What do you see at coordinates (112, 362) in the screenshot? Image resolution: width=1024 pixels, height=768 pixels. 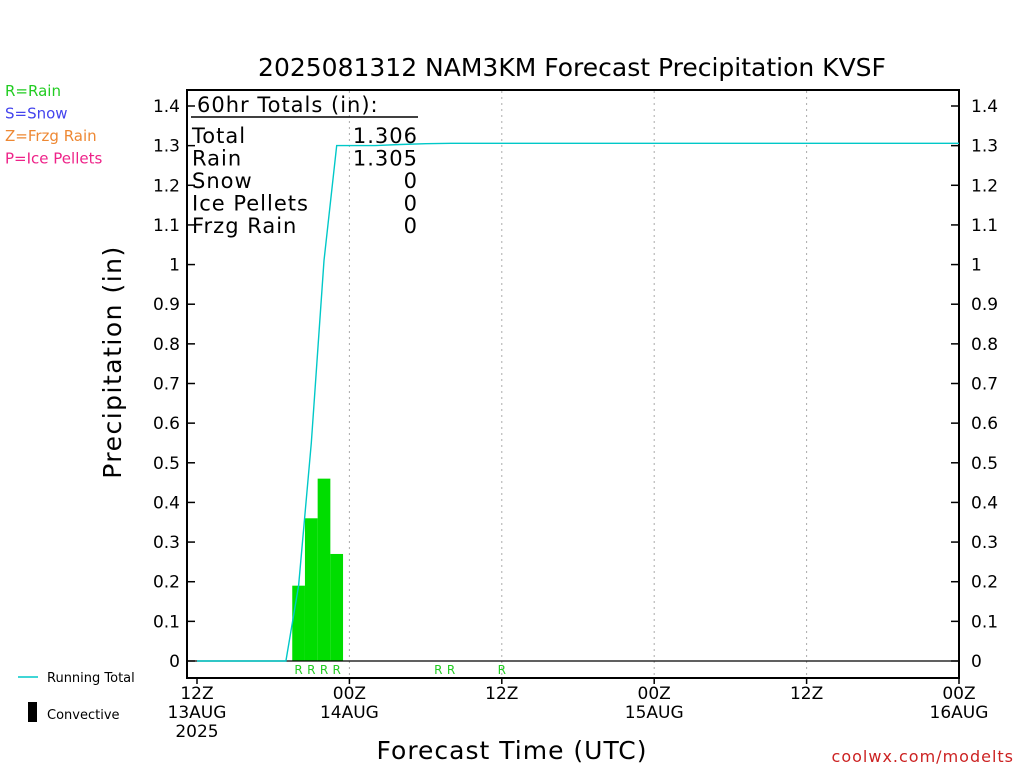 I see `y-axis-label: Precipitation (in)` at bounding box center [112, 362].